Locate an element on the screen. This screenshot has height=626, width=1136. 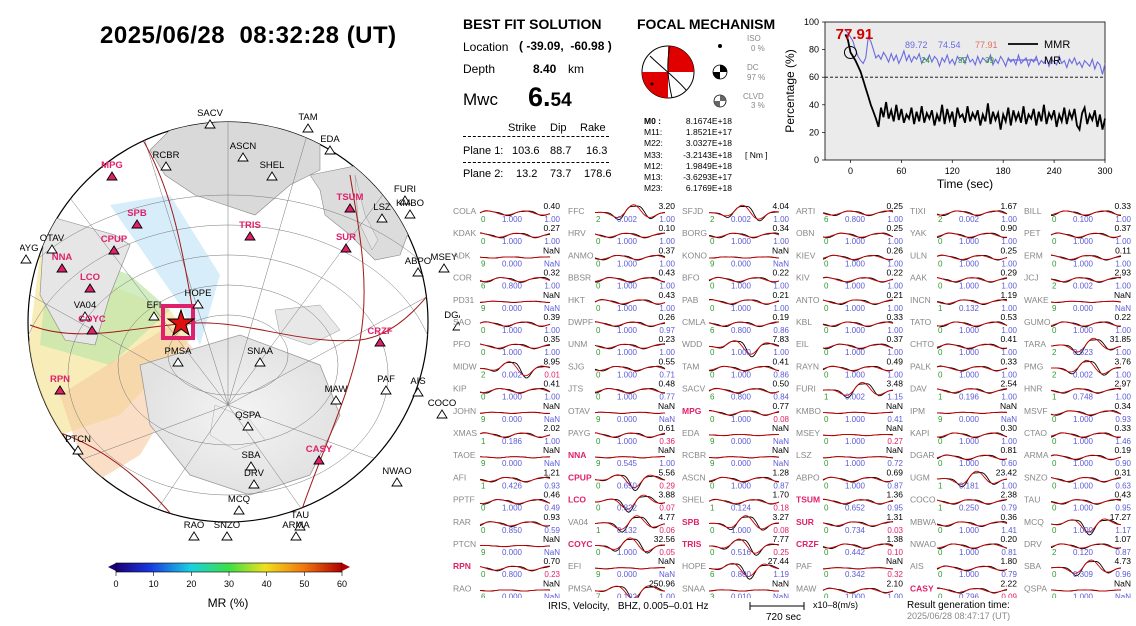
waveform-station-name: RAO is located at coordinates (462, 588).